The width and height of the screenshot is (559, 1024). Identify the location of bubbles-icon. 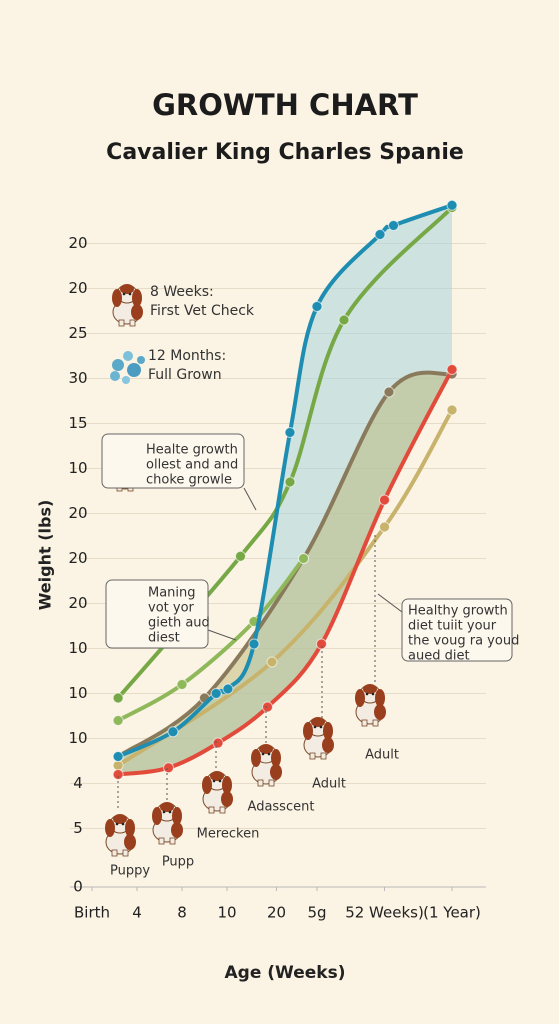
(127, 367).